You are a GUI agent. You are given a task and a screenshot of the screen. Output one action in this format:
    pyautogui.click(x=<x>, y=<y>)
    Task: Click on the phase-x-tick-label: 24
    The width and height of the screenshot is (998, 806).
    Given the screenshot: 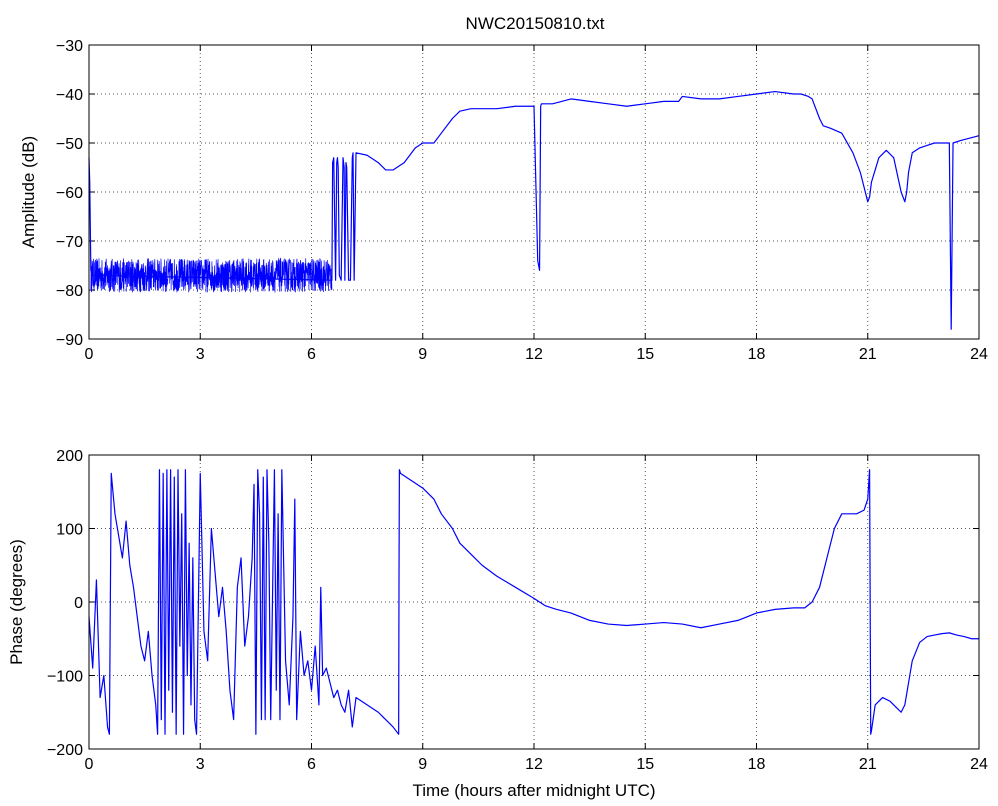 What is the action you would take?
    pyautogui.click(x=979, y=764)
    